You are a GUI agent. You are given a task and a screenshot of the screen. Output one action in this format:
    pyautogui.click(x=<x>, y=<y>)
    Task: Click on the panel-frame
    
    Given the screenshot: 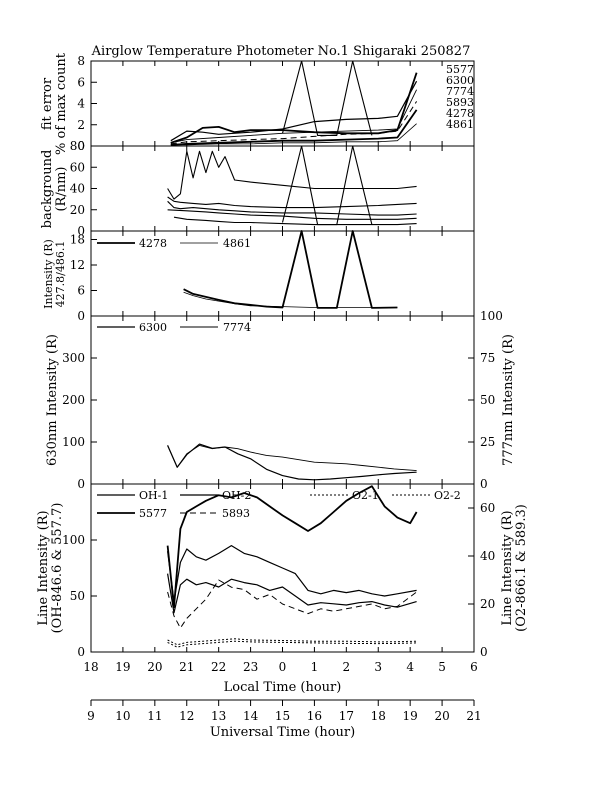 What is the action you would take?
    pyautogui.click(x=282, y=400)
    